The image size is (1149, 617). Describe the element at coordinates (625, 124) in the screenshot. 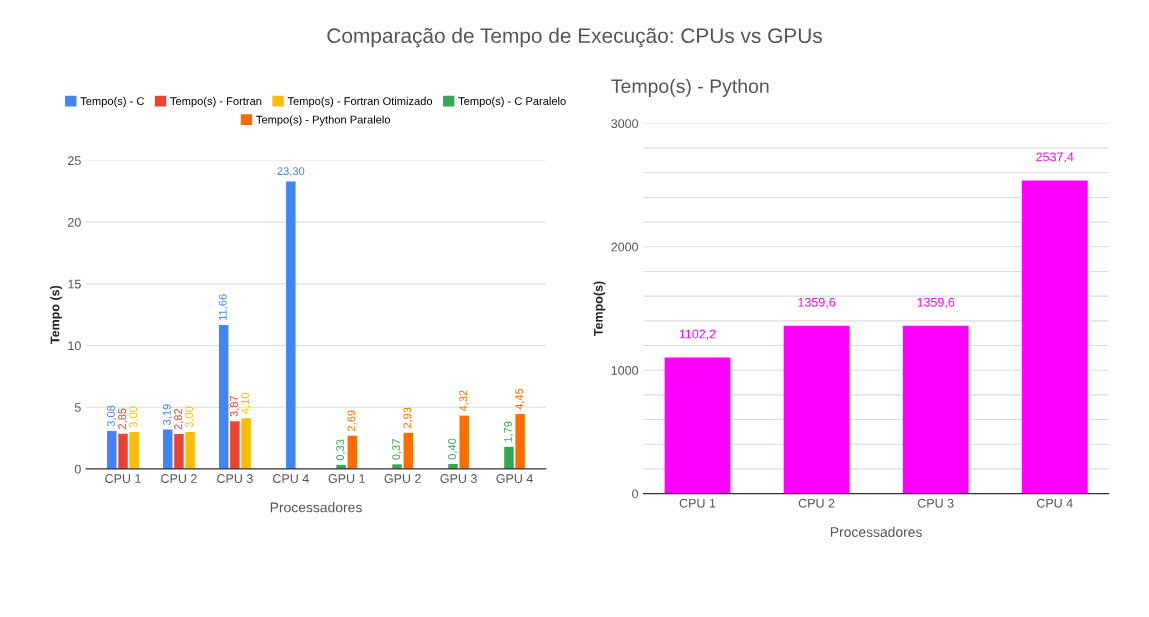

I see `y-tick-label: 3000` at that location.